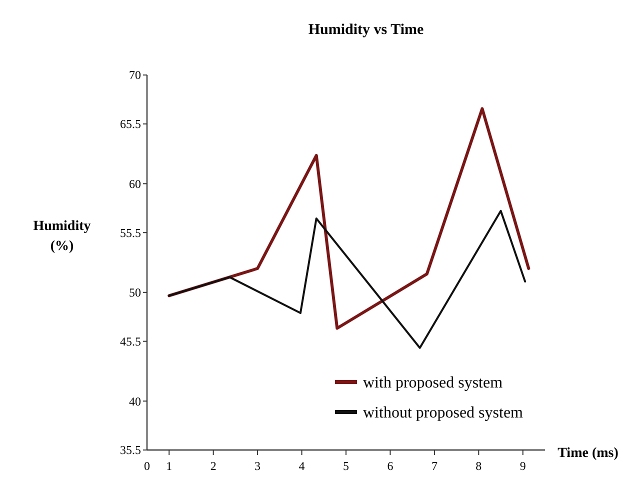  What do you see at coordinates (433, 383) in the screenshot?
I see `legend-label: with proposed system` at bounding box center [433, 383].